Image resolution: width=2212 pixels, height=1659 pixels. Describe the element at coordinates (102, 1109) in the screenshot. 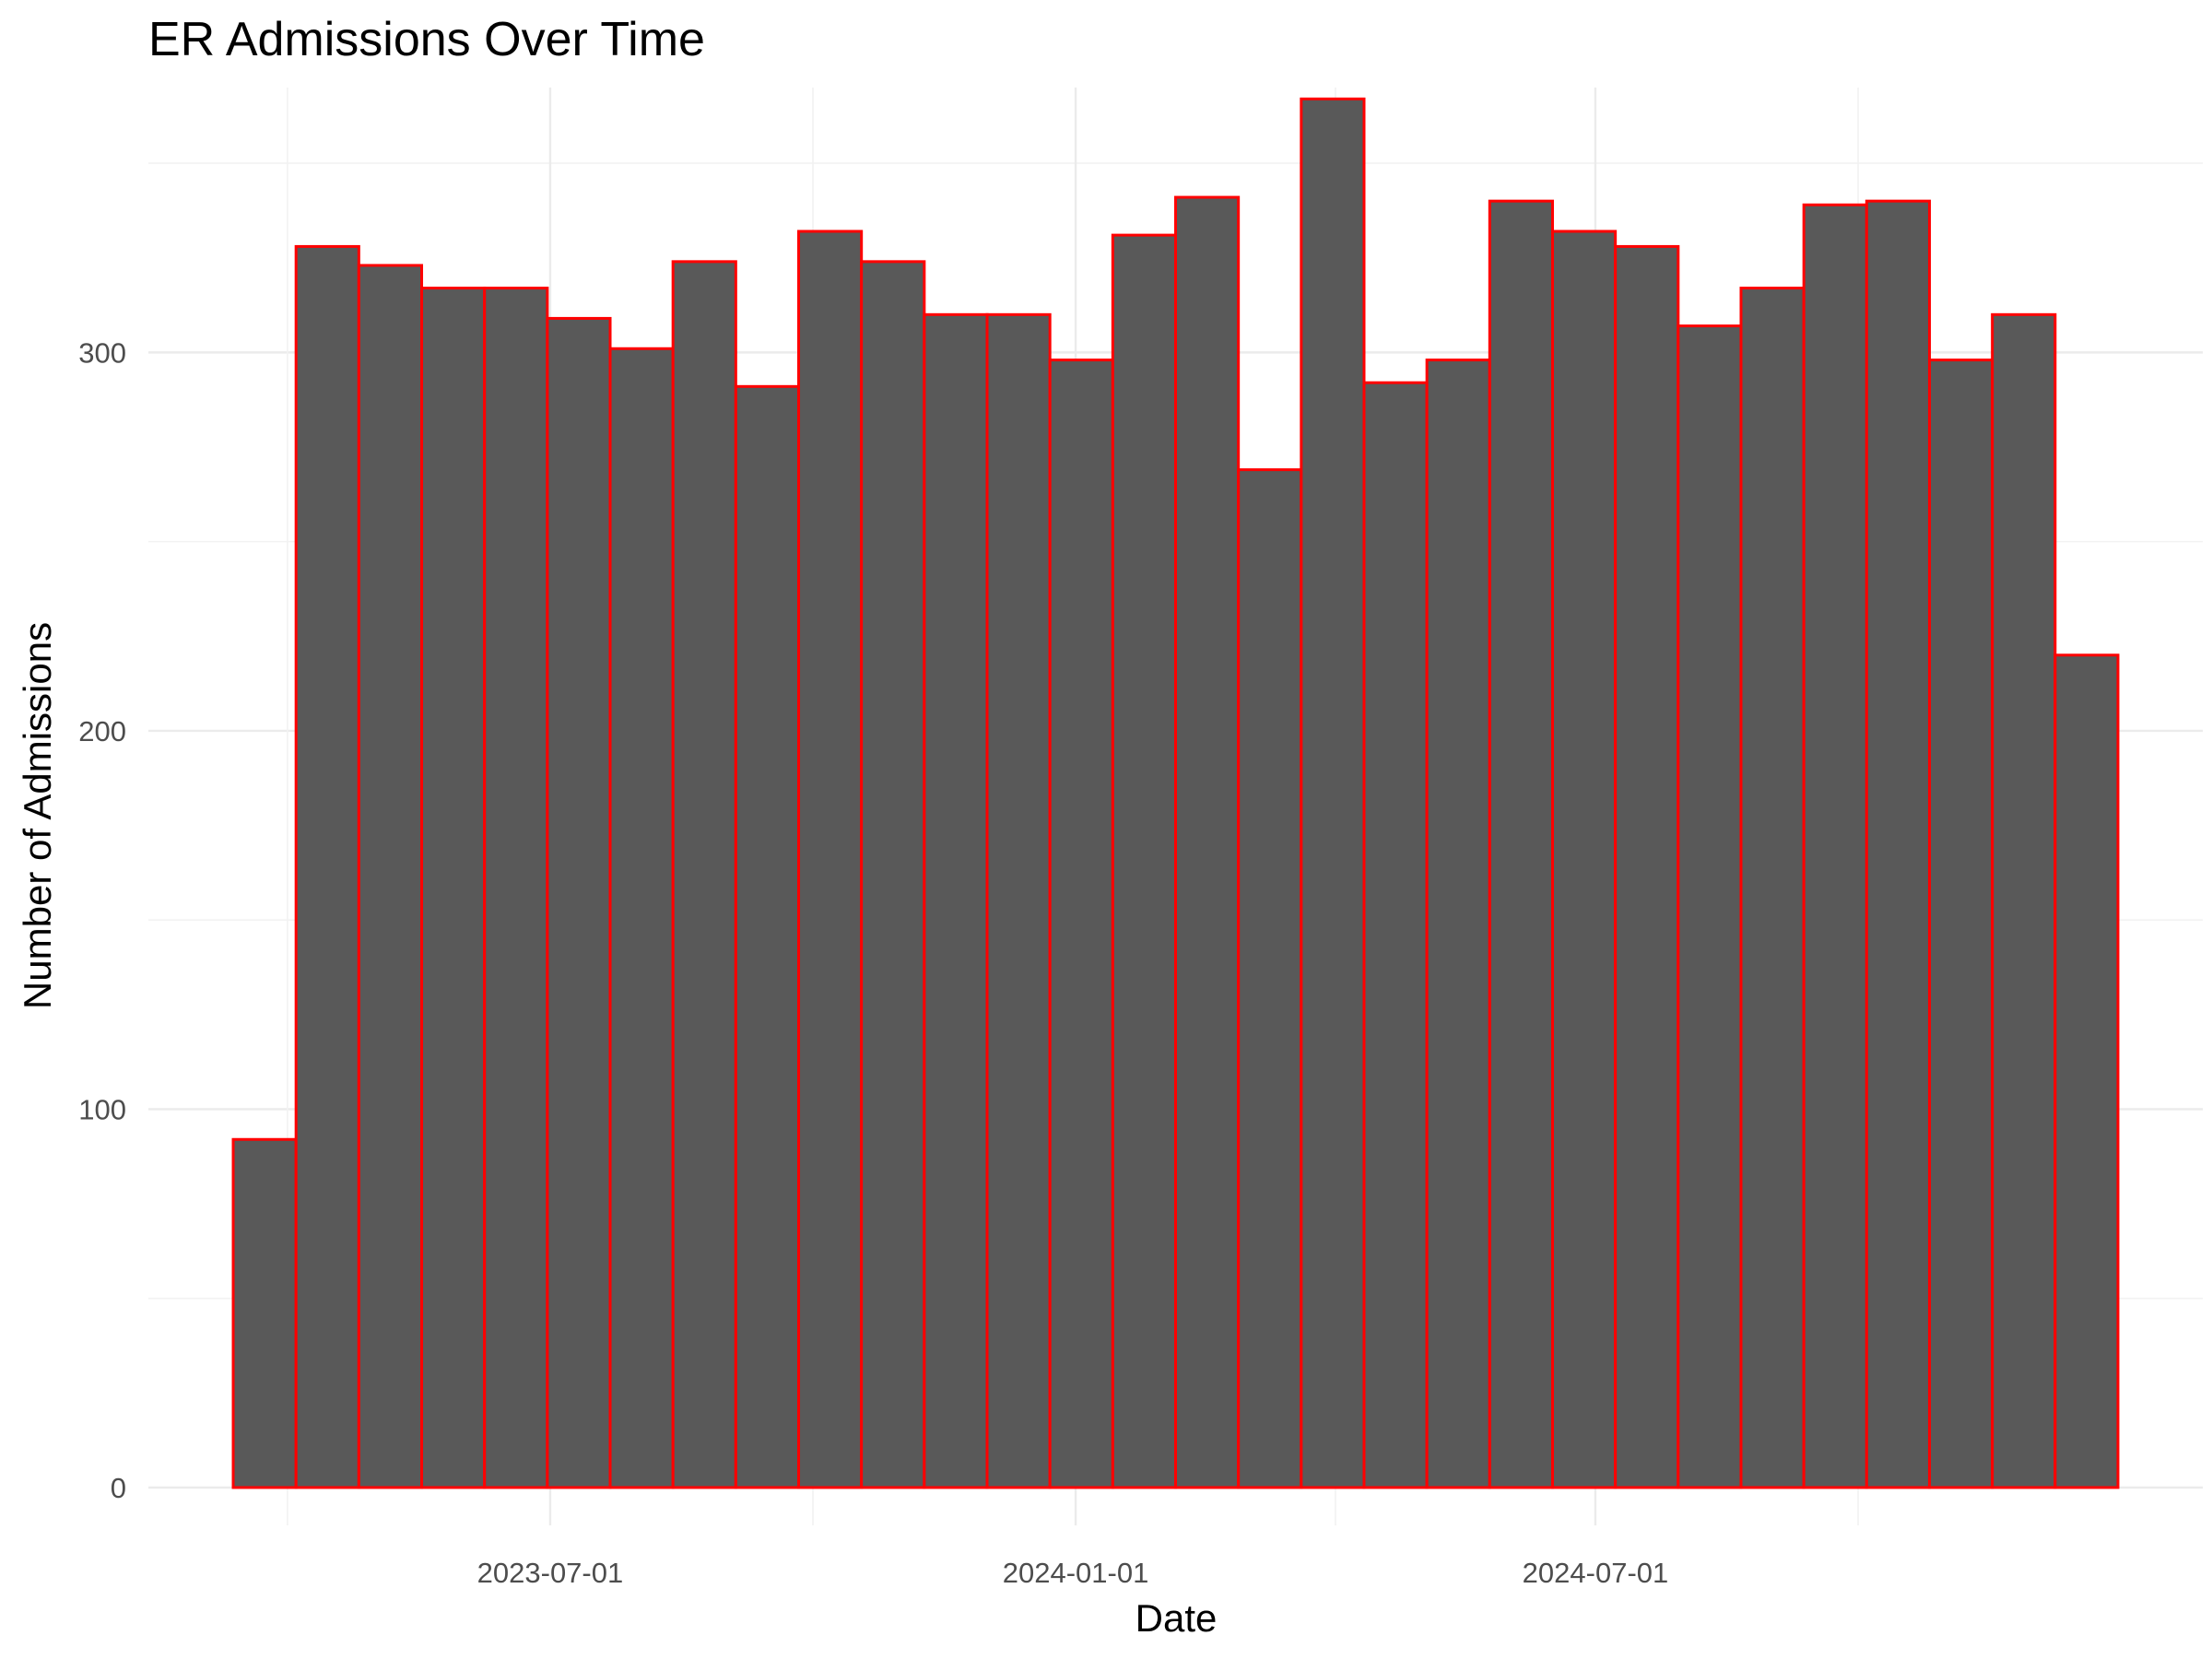

I see `y-tick-label: 100` at that location.